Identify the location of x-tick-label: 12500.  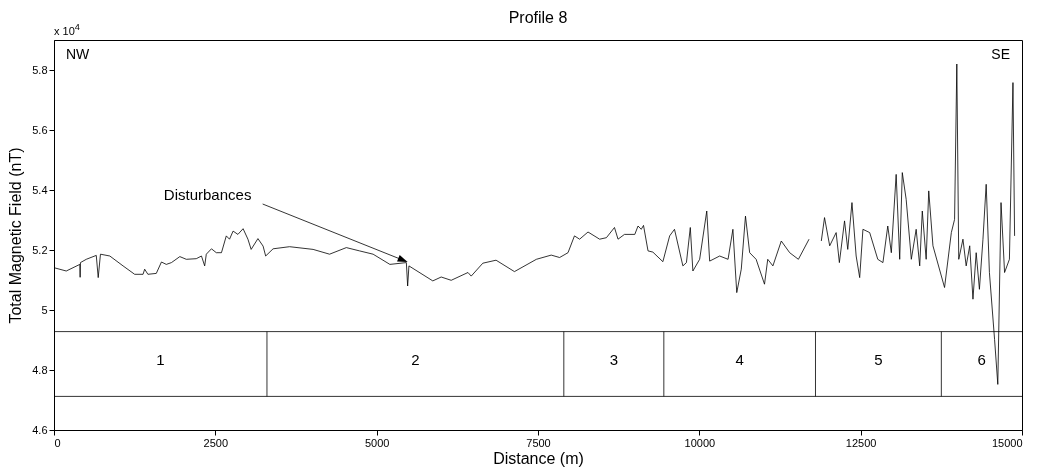
(861, 442).